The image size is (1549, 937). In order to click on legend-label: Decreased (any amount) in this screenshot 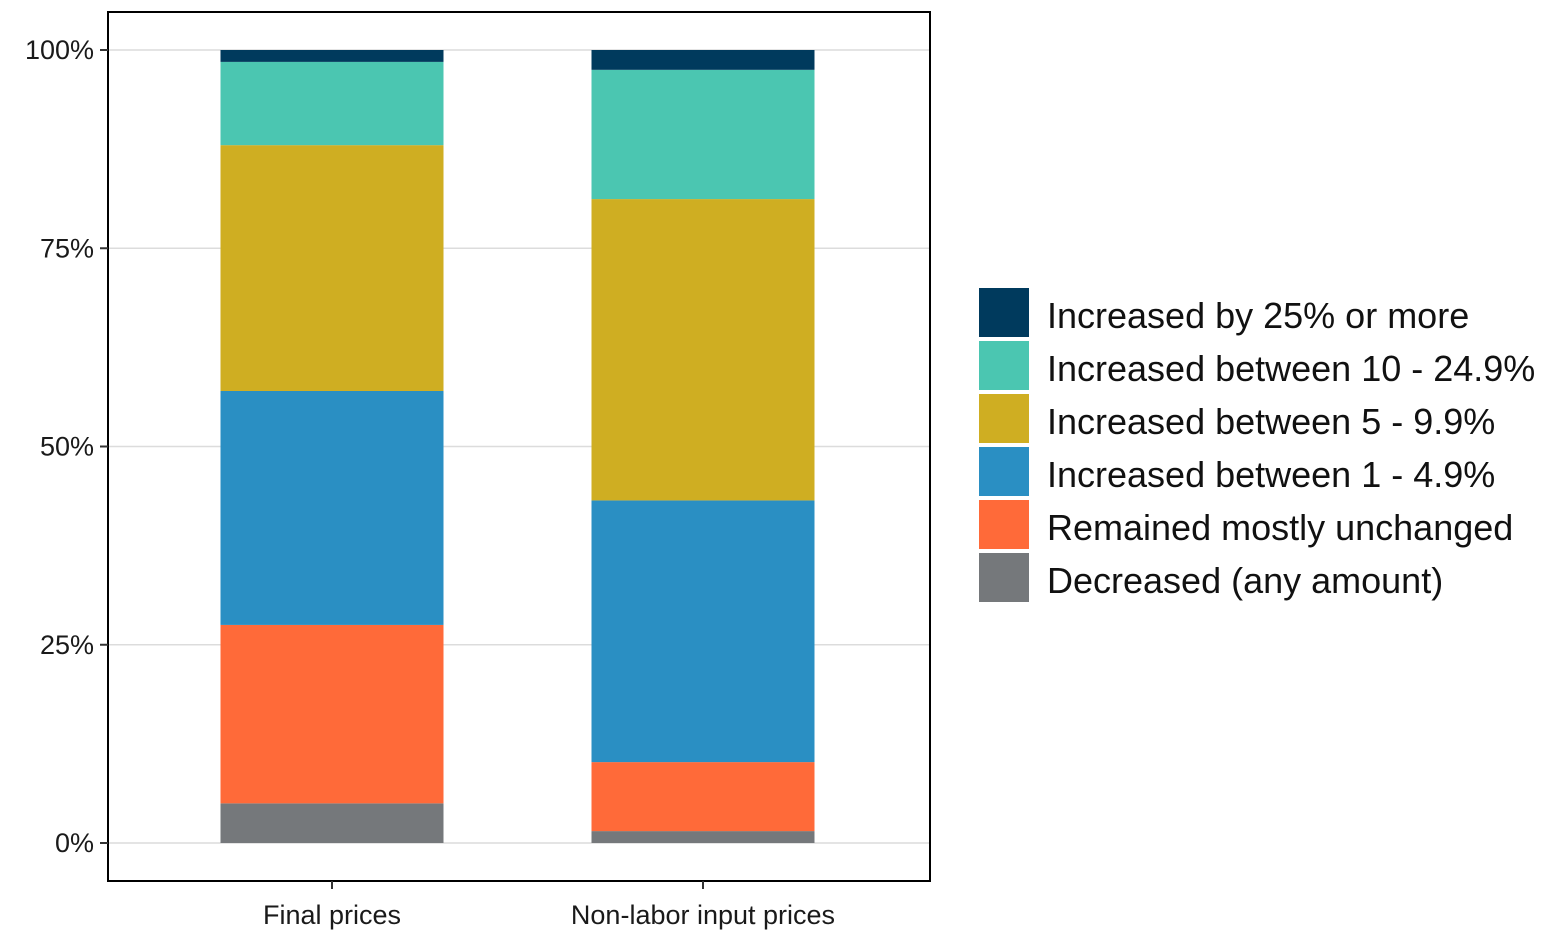, I will do `click(1245, 580)`.